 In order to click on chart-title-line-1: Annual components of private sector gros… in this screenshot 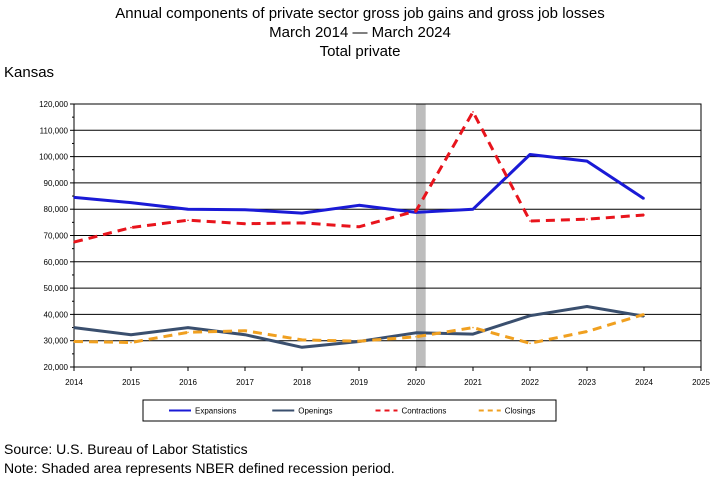, I will do `click(360, 13)`.